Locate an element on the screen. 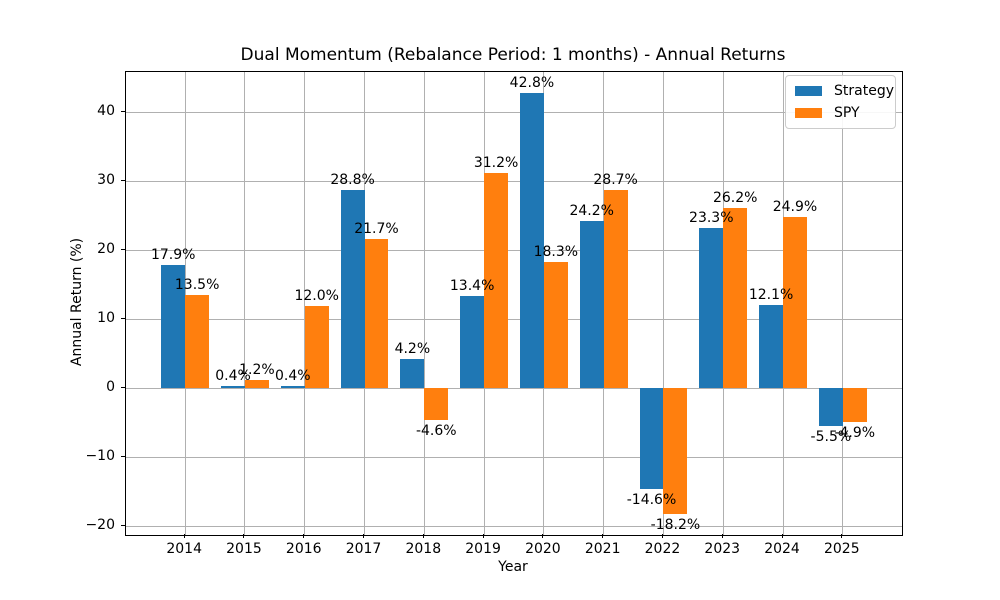 The width and height of the screenshot is (1000, 600). x-tick-label: 2023 is located at coordinates (722, 549).